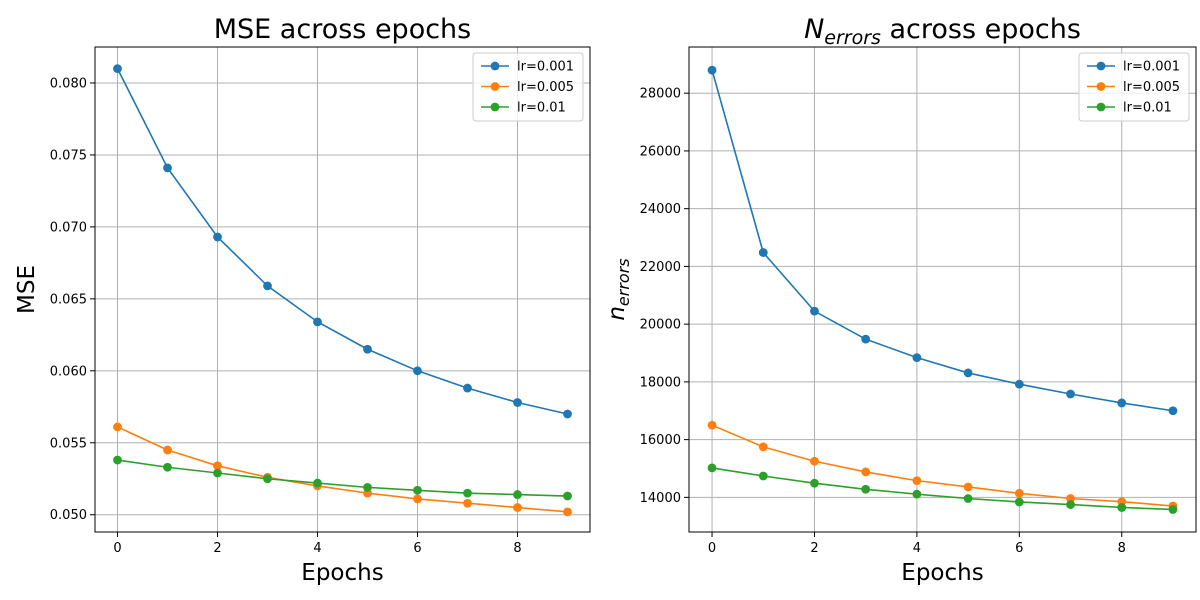  What do you see at coordinates (660, 498) in the screenshot?
I see `nerrors-y-tick-label: 14000` at bounding box center [660, 498].